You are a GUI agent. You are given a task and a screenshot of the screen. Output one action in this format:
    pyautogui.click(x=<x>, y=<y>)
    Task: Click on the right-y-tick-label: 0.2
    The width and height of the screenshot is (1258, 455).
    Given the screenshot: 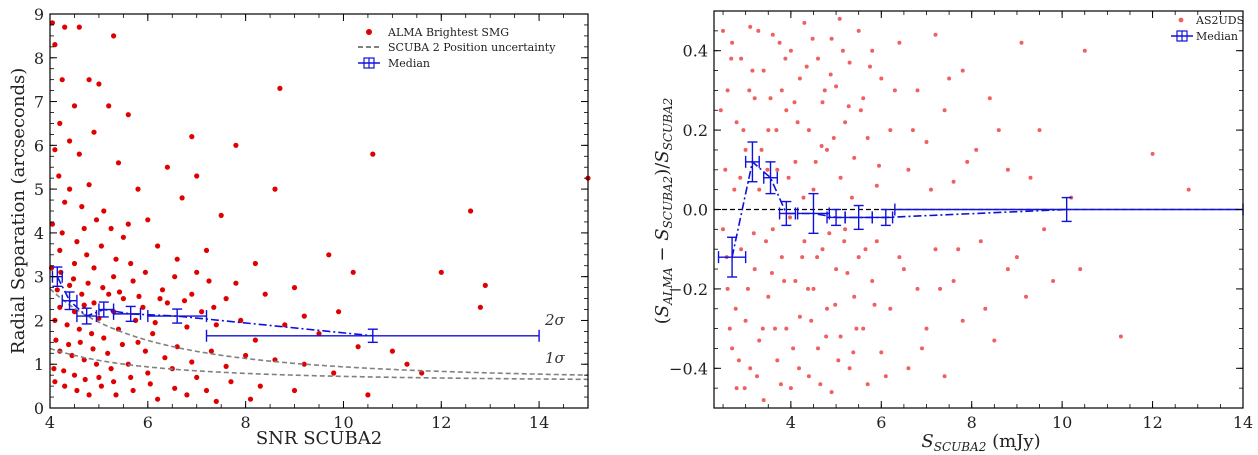 What is the action you would take?
    pyautogui.click(x=695, y=130)
    